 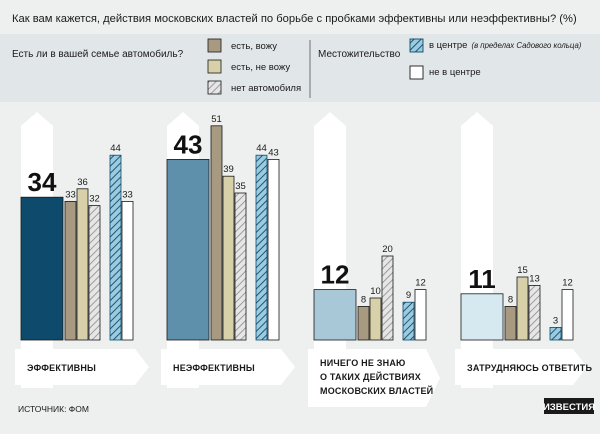 I want to click on legend-label: есть, вожу, so click(x=254, y=46).